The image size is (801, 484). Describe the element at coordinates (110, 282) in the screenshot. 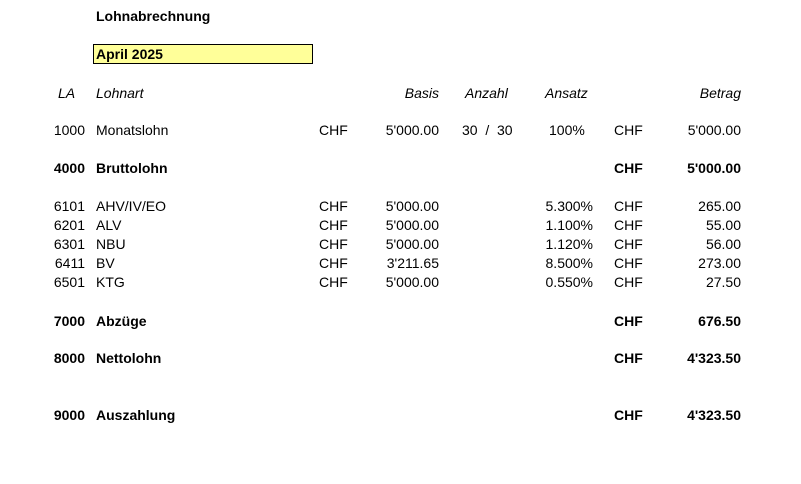

I see `cell-name: KTG` at that location.